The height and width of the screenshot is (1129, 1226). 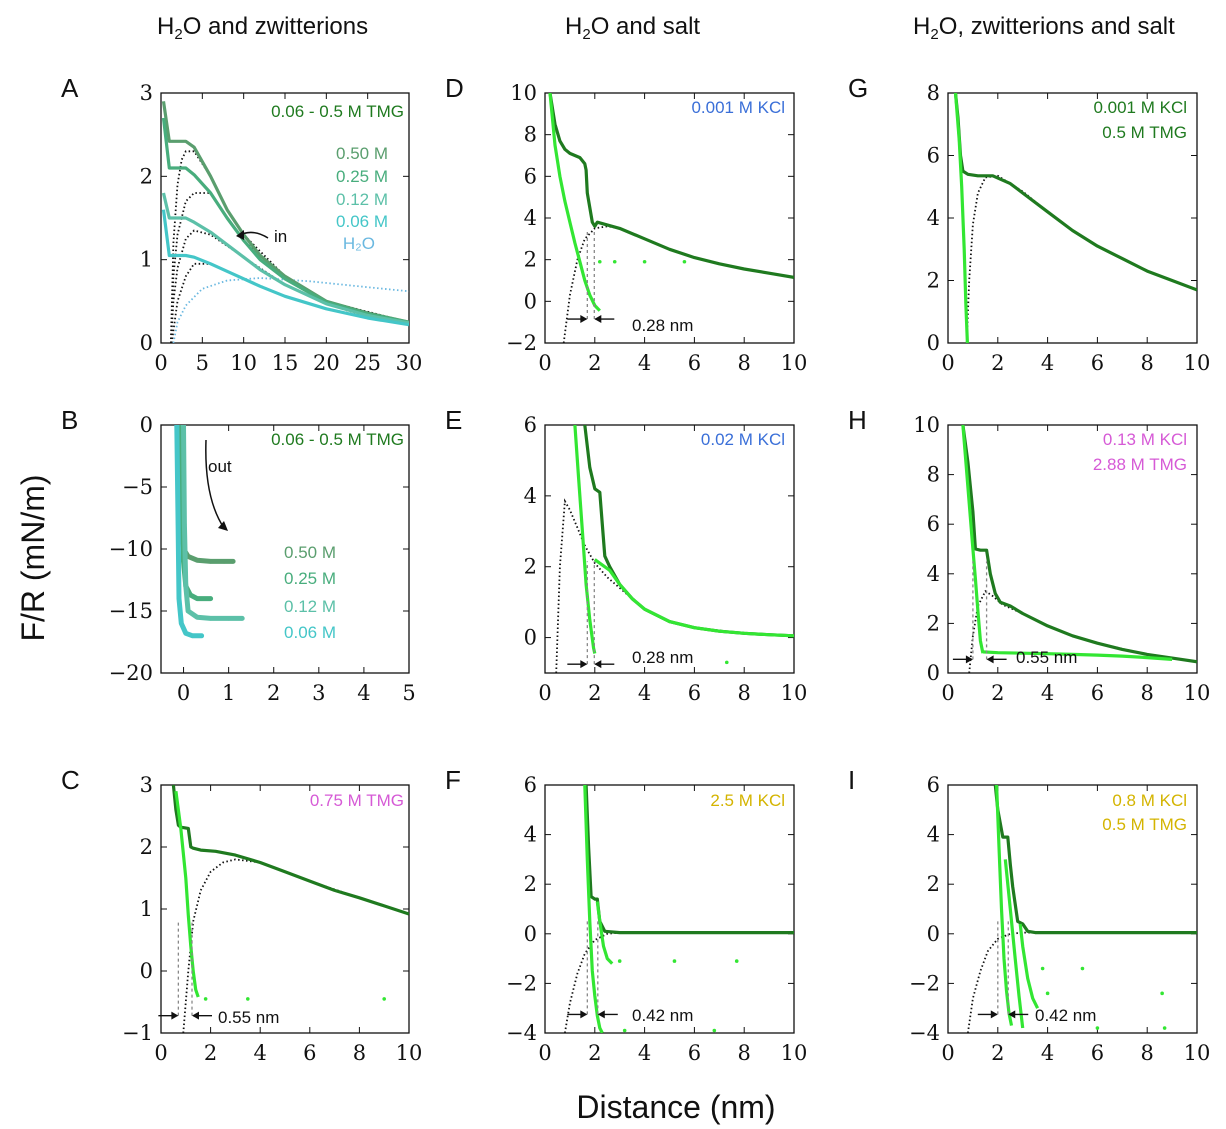 What do you see at coordinates (530, 934) in the screenshot?
I see `panel-f-ytick-label: 0` at bounding box center [530, 934].